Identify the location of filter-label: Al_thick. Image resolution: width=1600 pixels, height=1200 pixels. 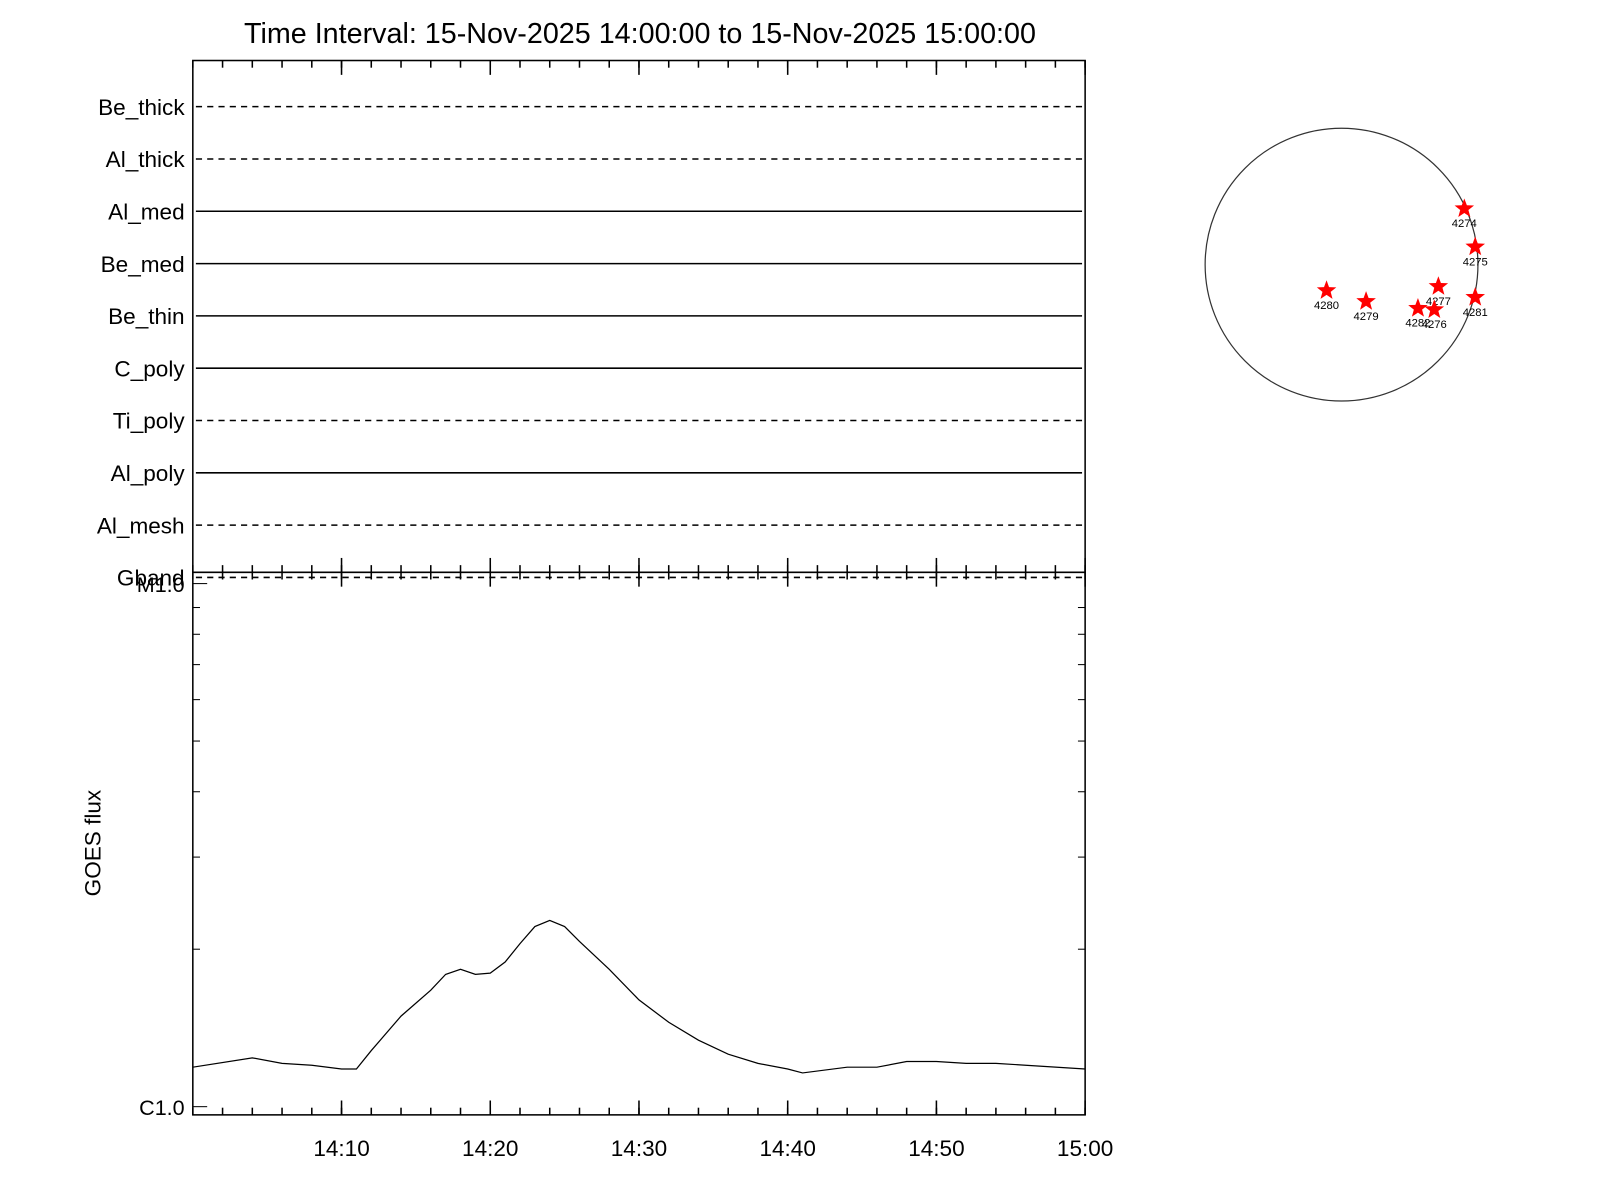
(146, 159).